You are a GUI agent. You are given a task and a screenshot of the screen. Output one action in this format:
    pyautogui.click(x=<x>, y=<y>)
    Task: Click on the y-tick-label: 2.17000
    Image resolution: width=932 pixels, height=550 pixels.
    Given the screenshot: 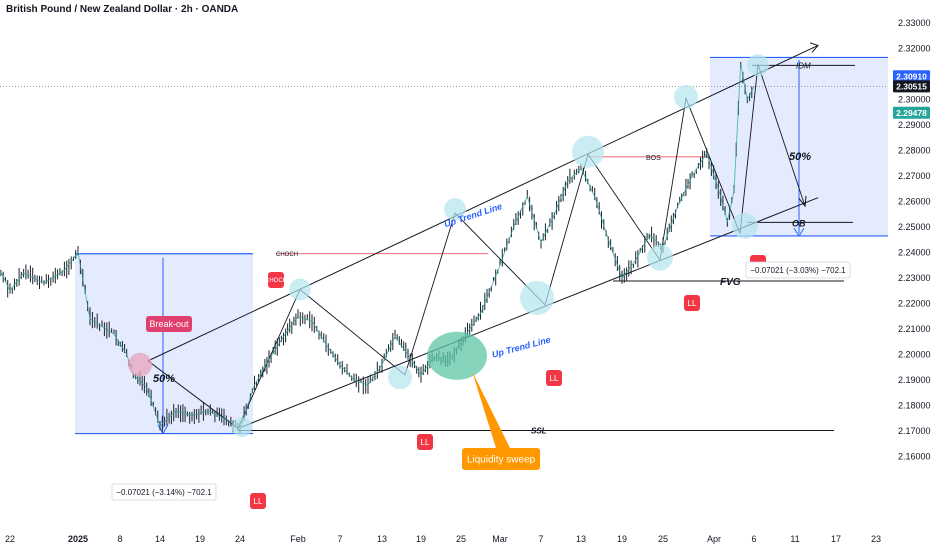 What is the action you would take?
    pyautogui.click(x=914, y=431)
    